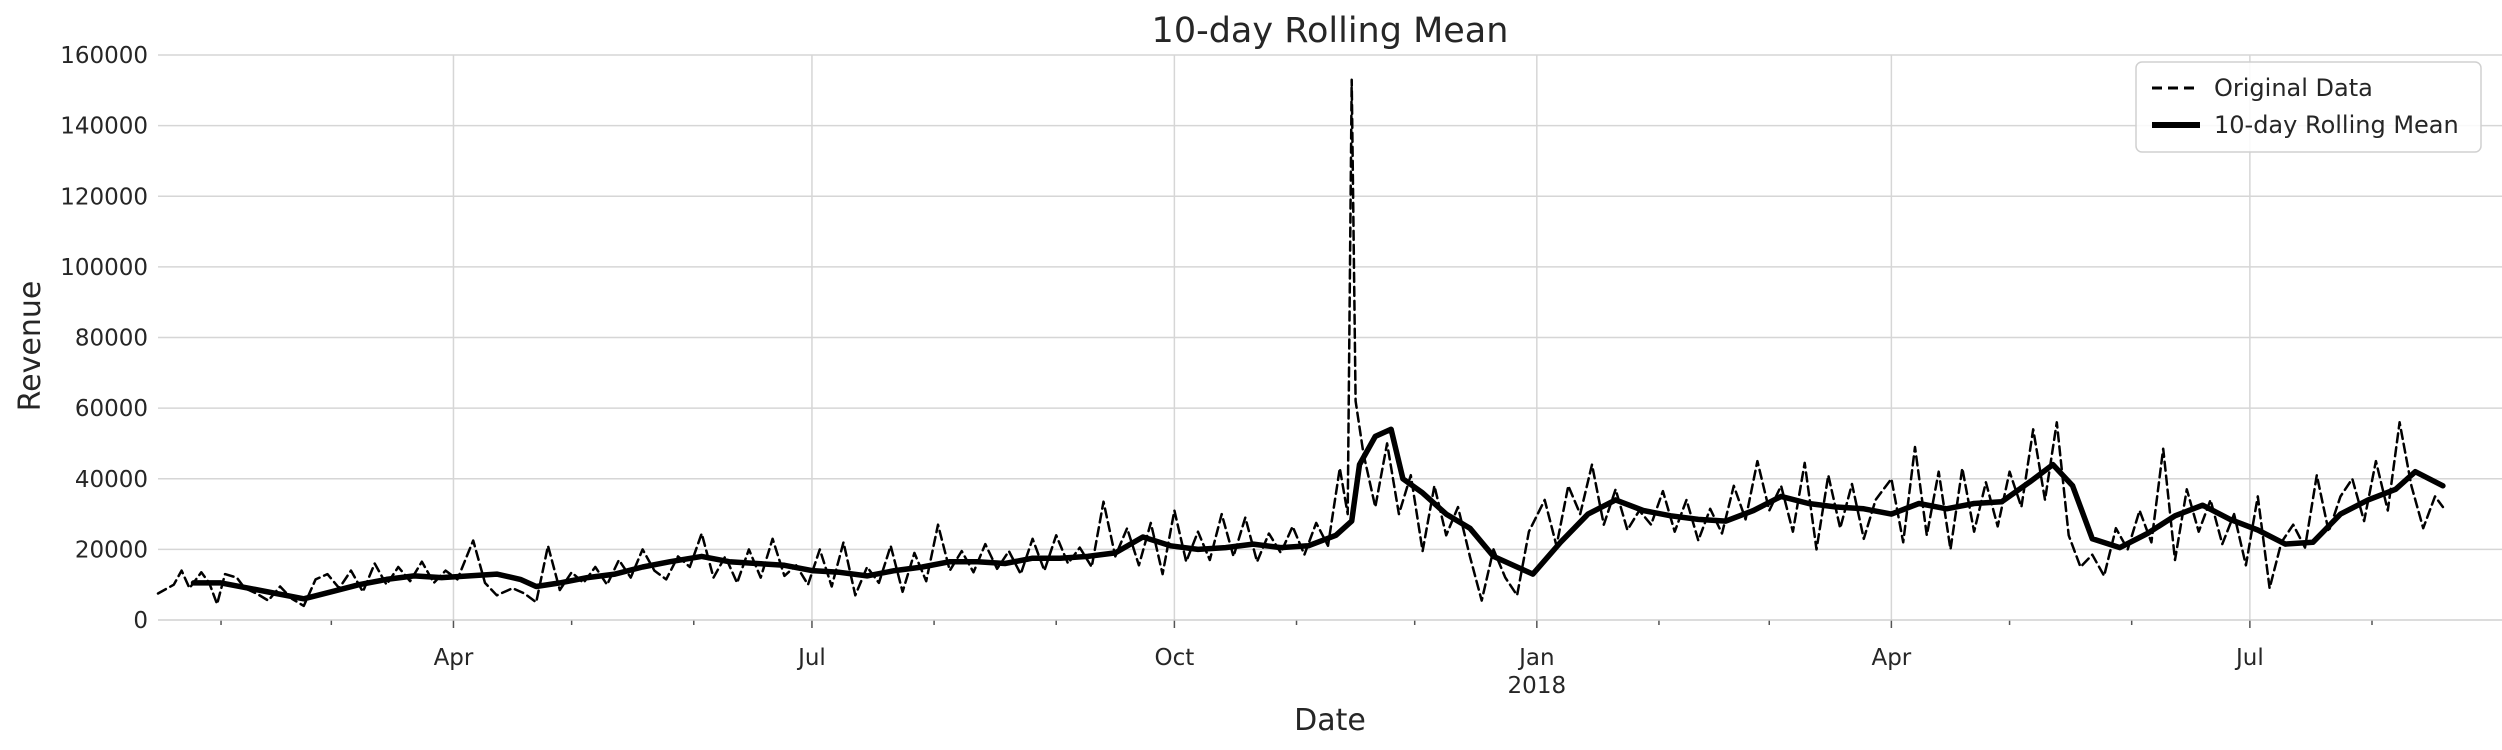  What do you see at coordinates (104, 56) in the screenshot?
I see `y-tick-label: 160000` at bounding box center [104, 56].